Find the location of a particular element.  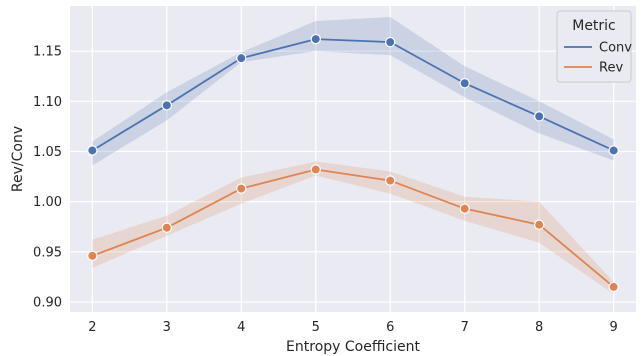

x-axis-label: Entropy Coefficient is located at coordinates (353, 347).